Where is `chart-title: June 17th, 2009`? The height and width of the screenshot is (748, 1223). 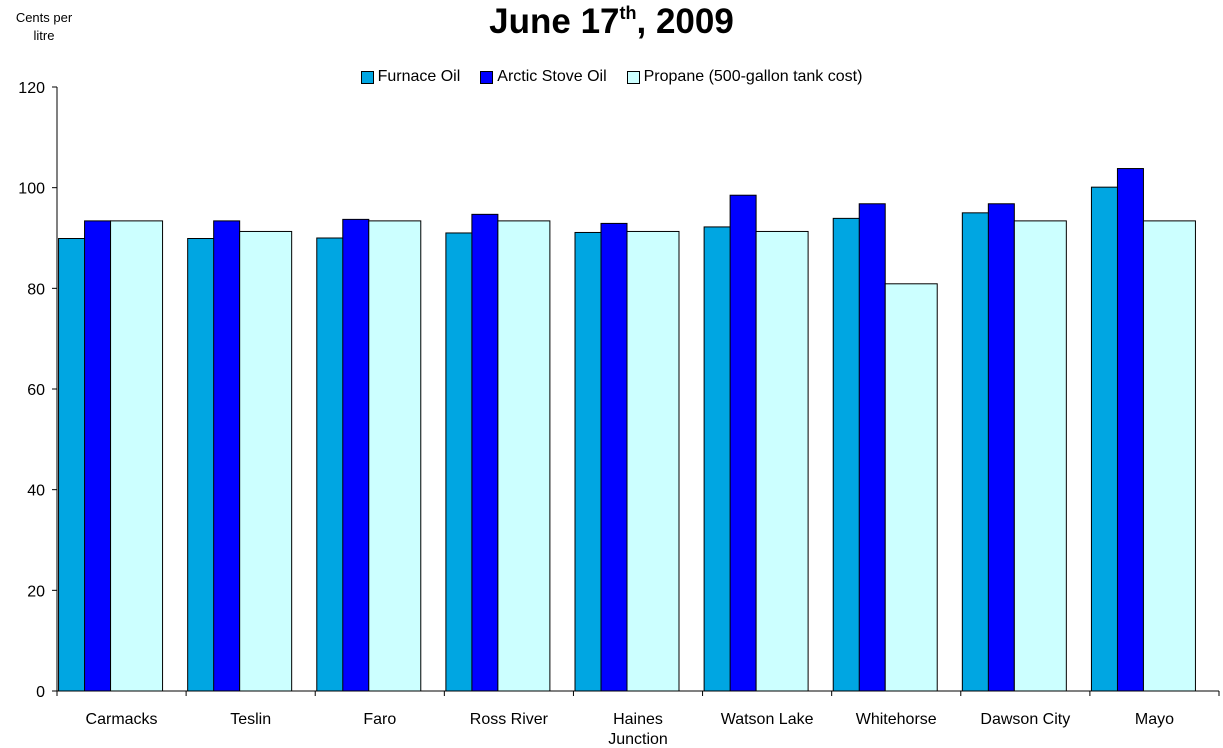
chart-title: June 17th, 2009 is located at coordinates (611, 22).